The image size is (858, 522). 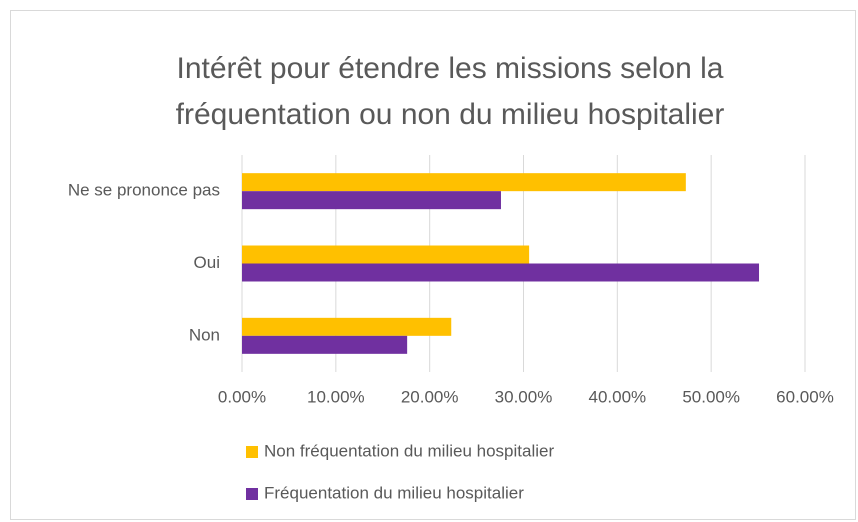 What do you see at coordinates (394, 492) in the screenshot?
I see `legend-label: Fréquentation du milieu hospitalier` at bounding box center [394, 492].